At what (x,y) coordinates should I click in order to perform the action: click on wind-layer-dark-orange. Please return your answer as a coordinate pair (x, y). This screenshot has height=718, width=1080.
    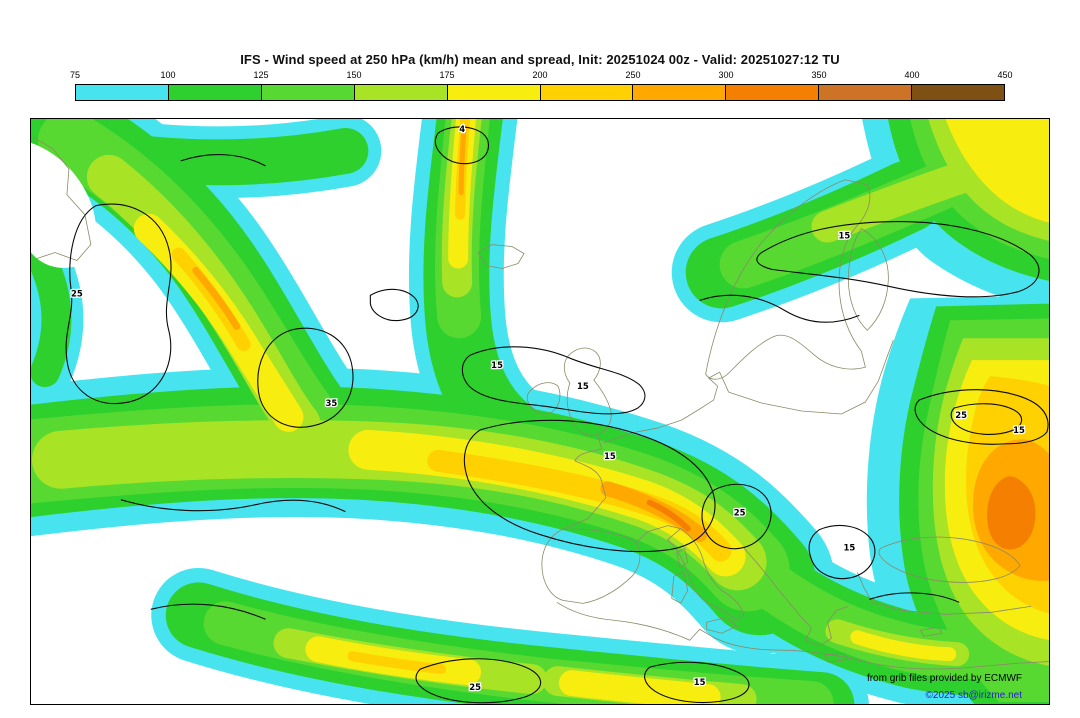
    Looking at the image, I should click on (668, 515).